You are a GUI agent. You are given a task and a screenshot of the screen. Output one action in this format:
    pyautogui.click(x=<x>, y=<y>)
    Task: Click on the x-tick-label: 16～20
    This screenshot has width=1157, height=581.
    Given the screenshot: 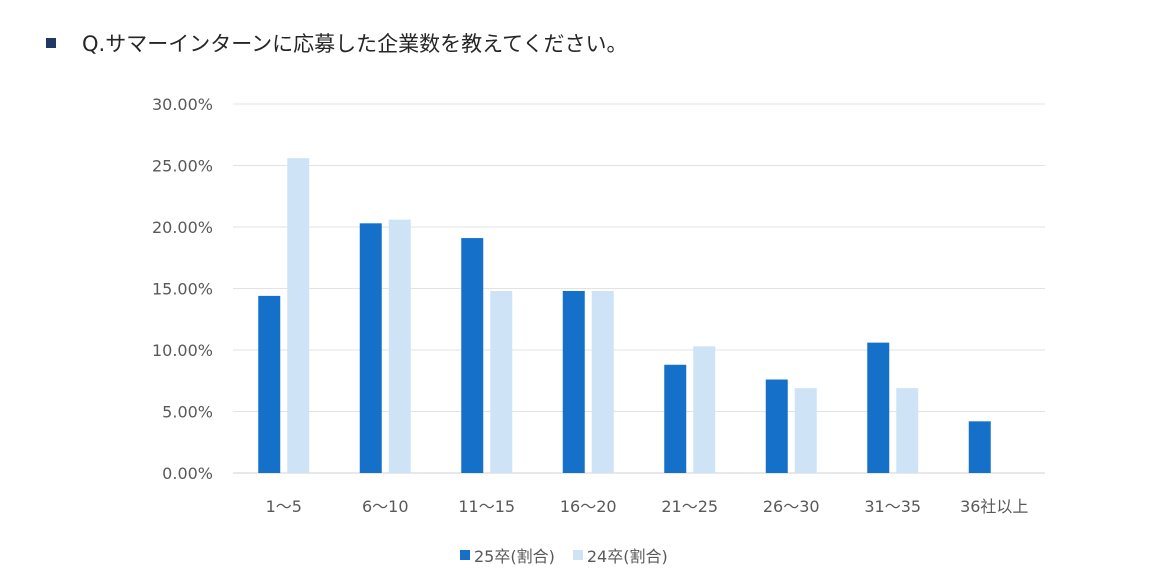 What is the action you would take?
    pyautogui.click(x=588, y=506)
    